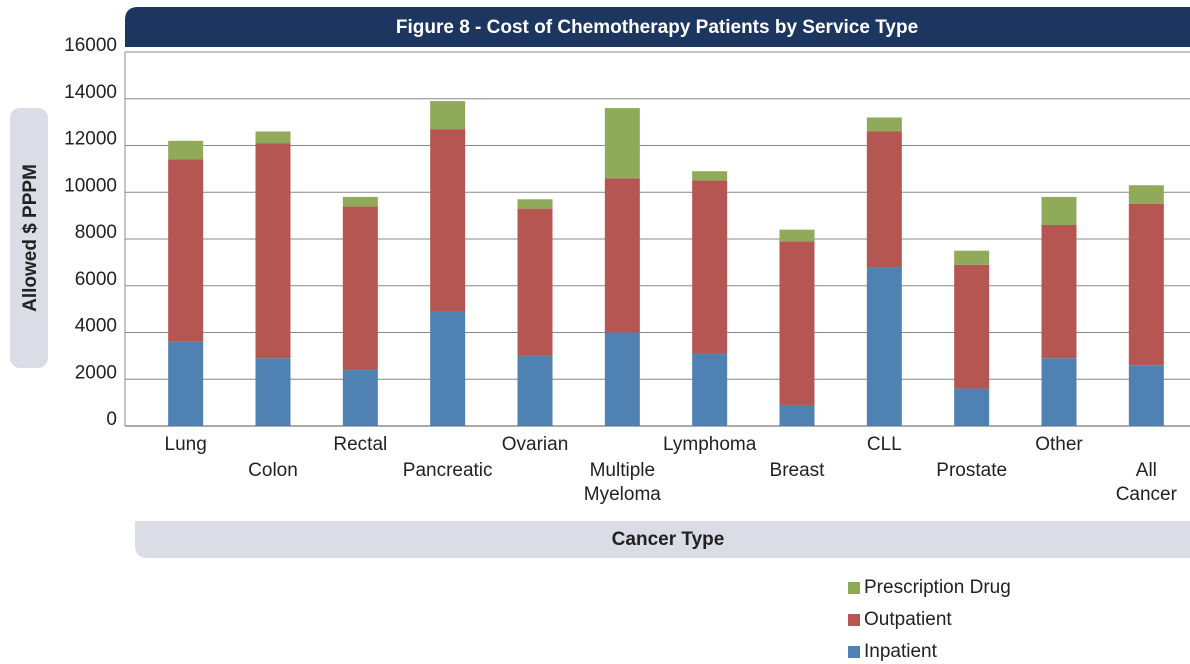  I want to click on x-tick-label: Ovarian, so click(535, 444).